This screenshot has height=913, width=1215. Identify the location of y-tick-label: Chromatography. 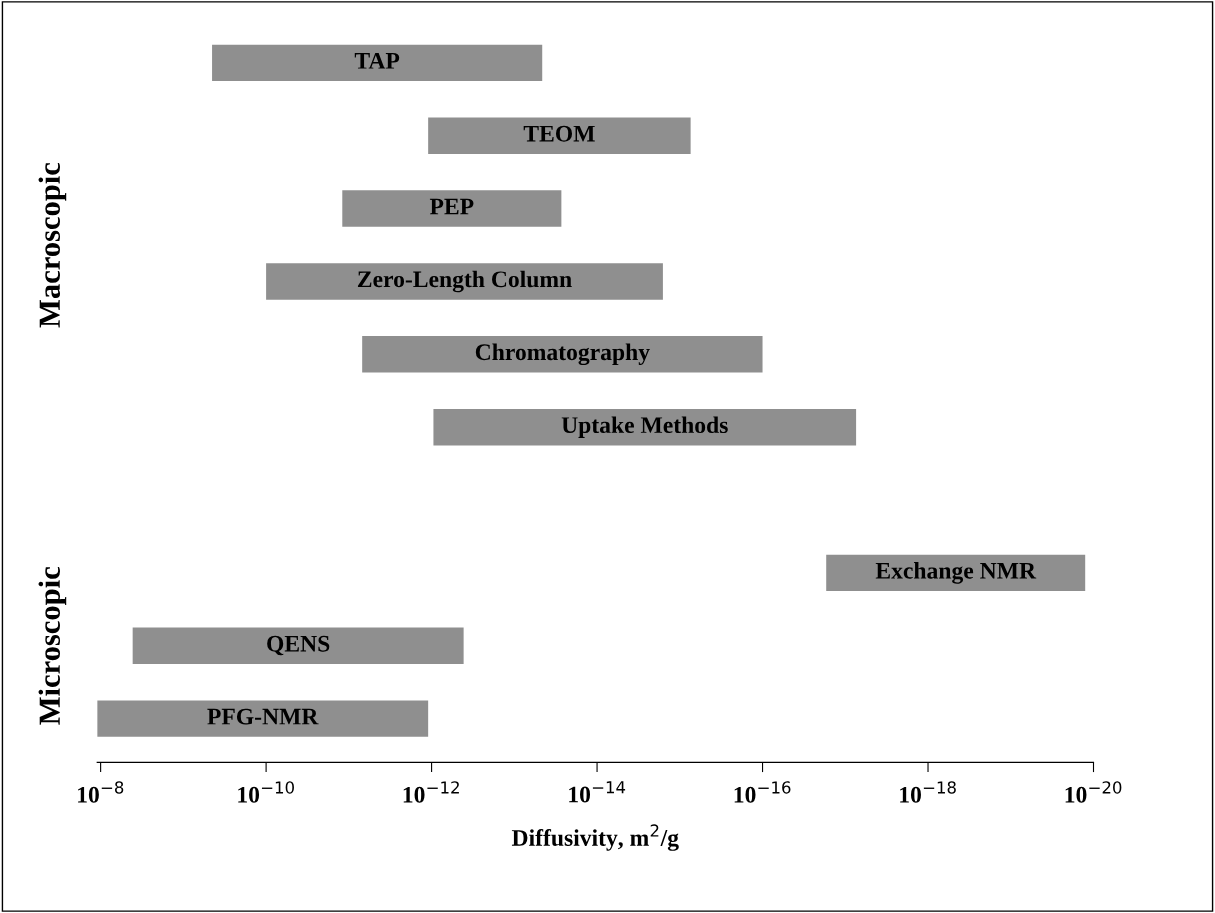
(562, 354).